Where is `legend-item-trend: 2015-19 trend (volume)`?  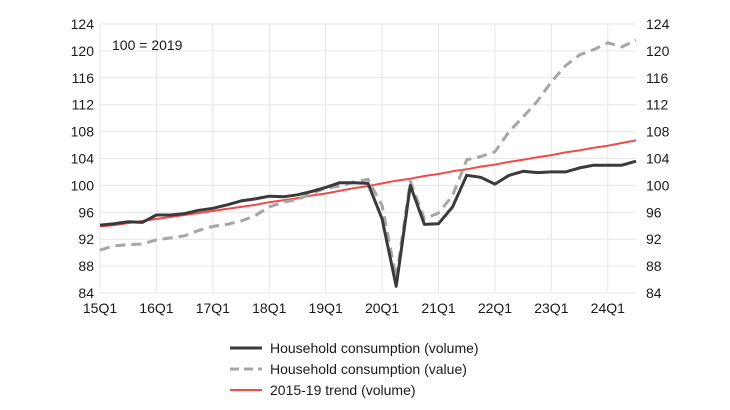 legend-item-trend: 2015-19 trend (volume) is located at coordinates (323, 390).